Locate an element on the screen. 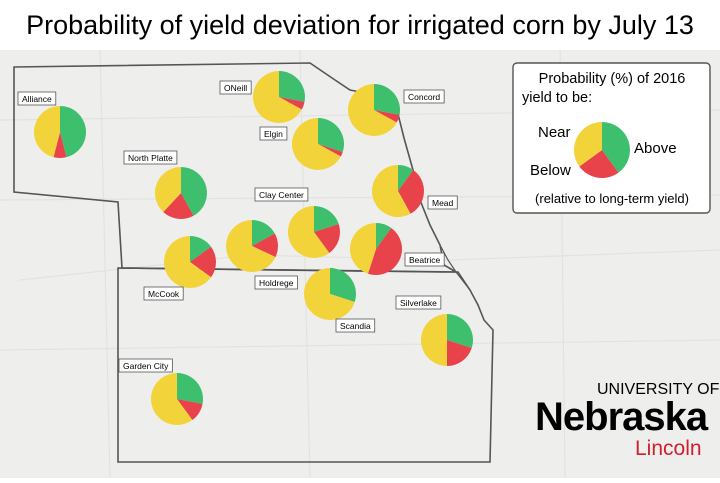 The height and width of the screenshot is (483, 720). site-clay-center-above-slice is located at coordinates (326, 218).